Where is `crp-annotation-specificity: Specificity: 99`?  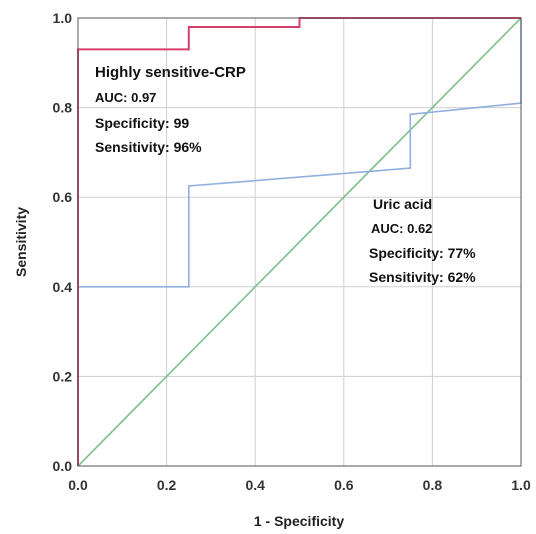
crp-annotation-specificity: Specificity: 99 is located at coordinates (142, 123).